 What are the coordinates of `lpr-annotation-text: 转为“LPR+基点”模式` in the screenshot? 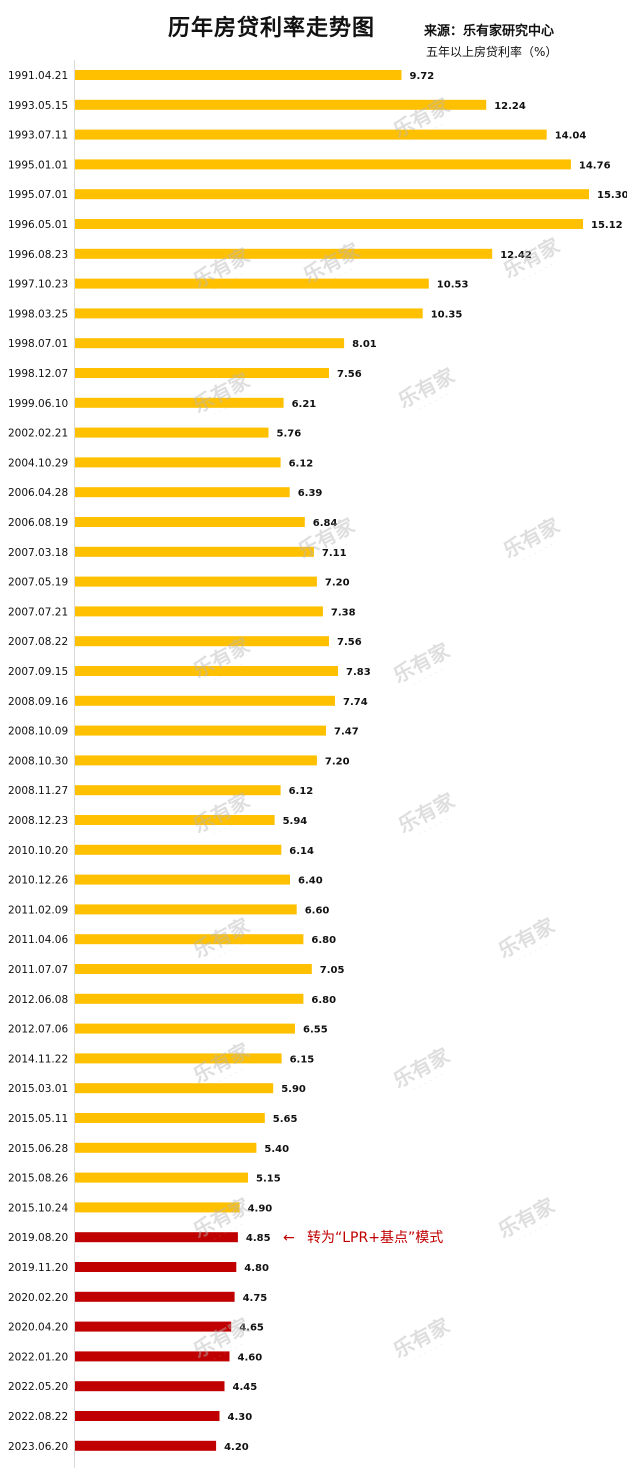 It's located at (375, 1237).